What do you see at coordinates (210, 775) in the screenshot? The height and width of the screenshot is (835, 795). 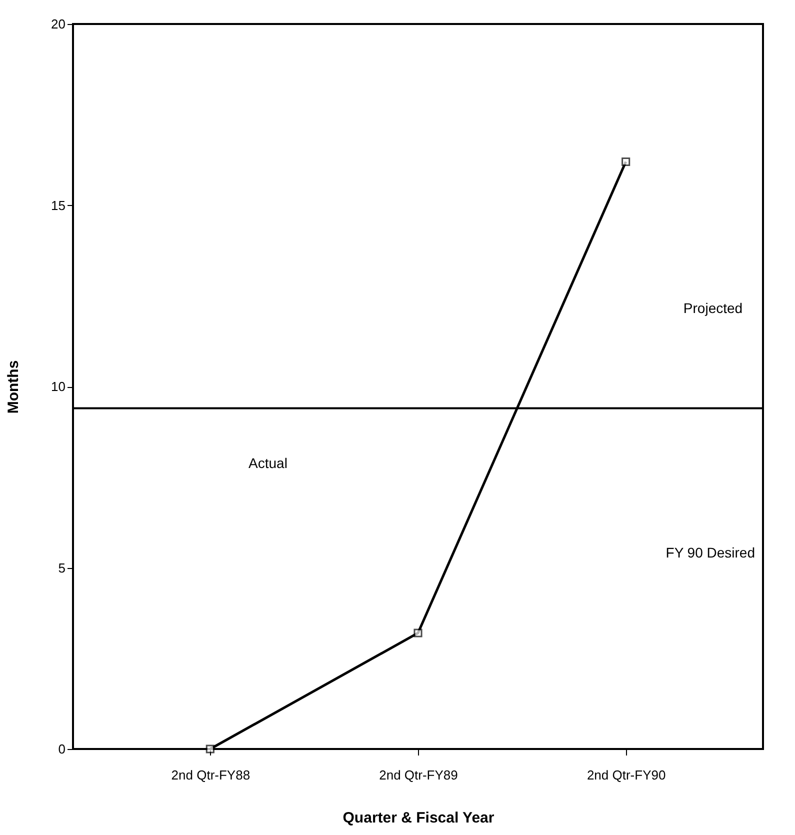 I see `x-tick-label: 2nd Qtr-FY88` at bounding box center [210, 775].